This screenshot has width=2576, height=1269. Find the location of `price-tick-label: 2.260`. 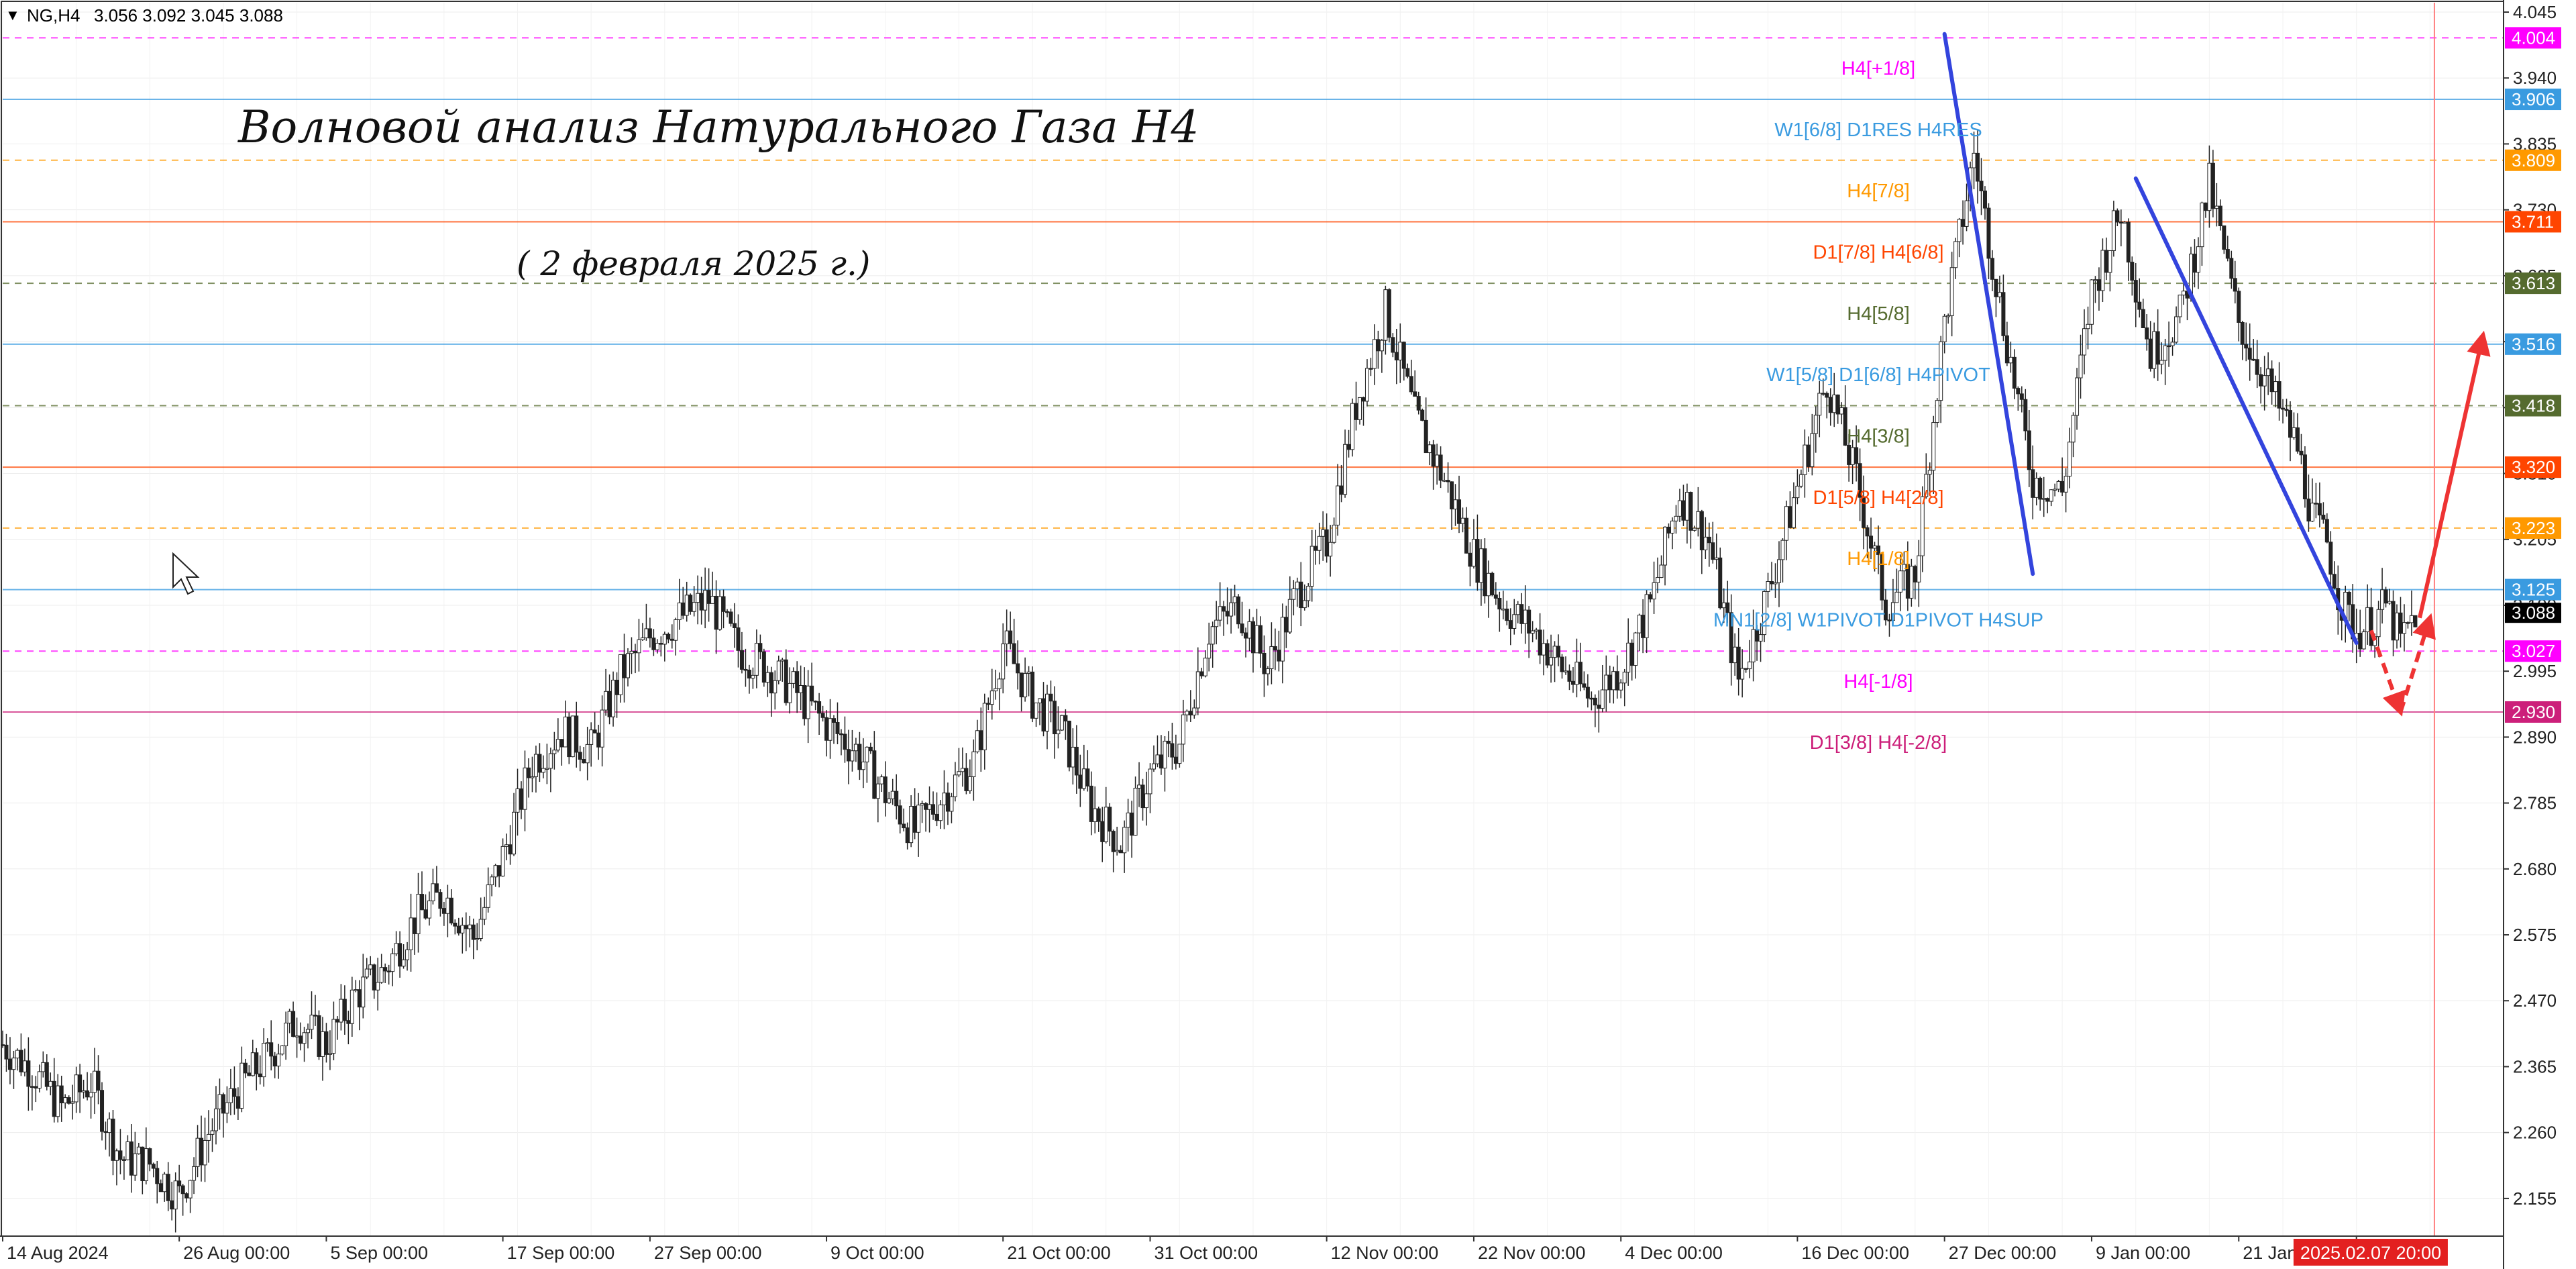

price-tick-label: 2.260 is located at coordinates (2535, 1133).